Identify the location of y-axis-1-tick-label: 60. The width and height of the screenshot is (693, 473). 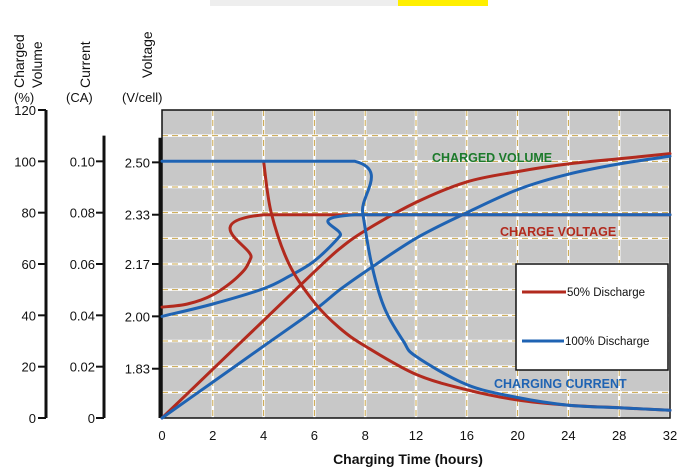
(29, 264).